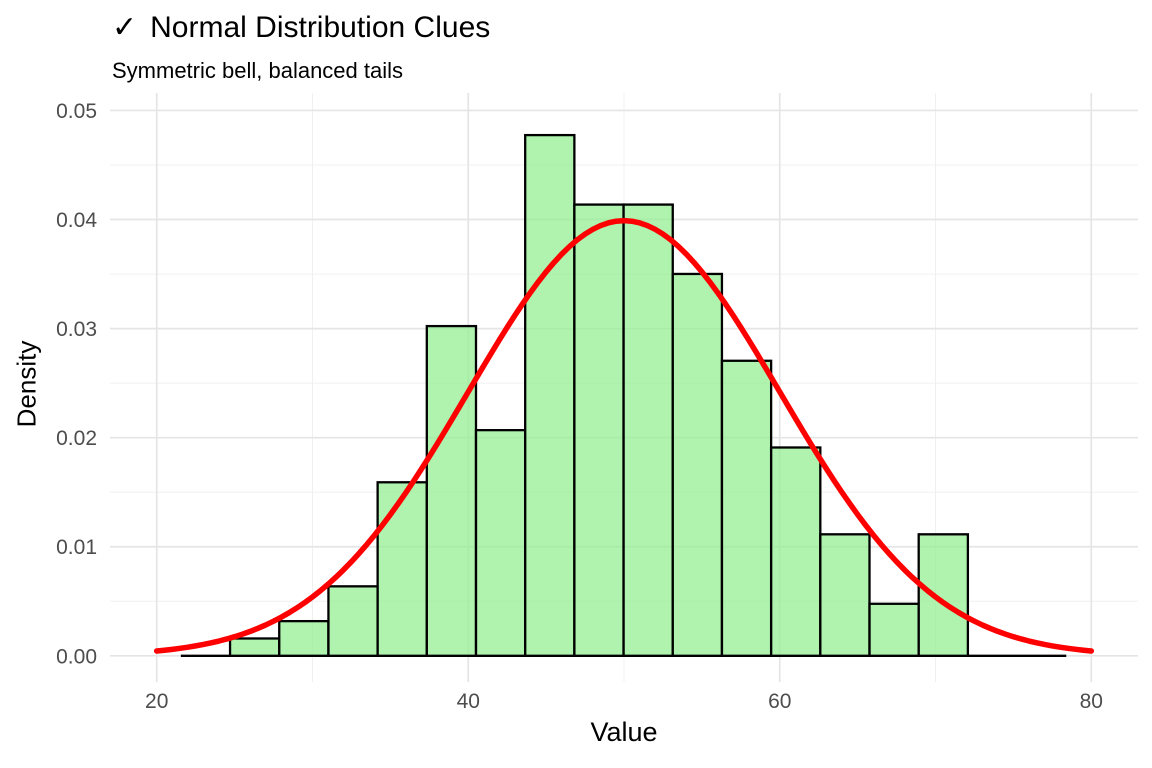 The width and height of the screenshot is (1152, 768). What do you see at coordinates (76, 111) in the screenshot?
I see `y-tick-label: 0.05` at bounding box center [76, 111].